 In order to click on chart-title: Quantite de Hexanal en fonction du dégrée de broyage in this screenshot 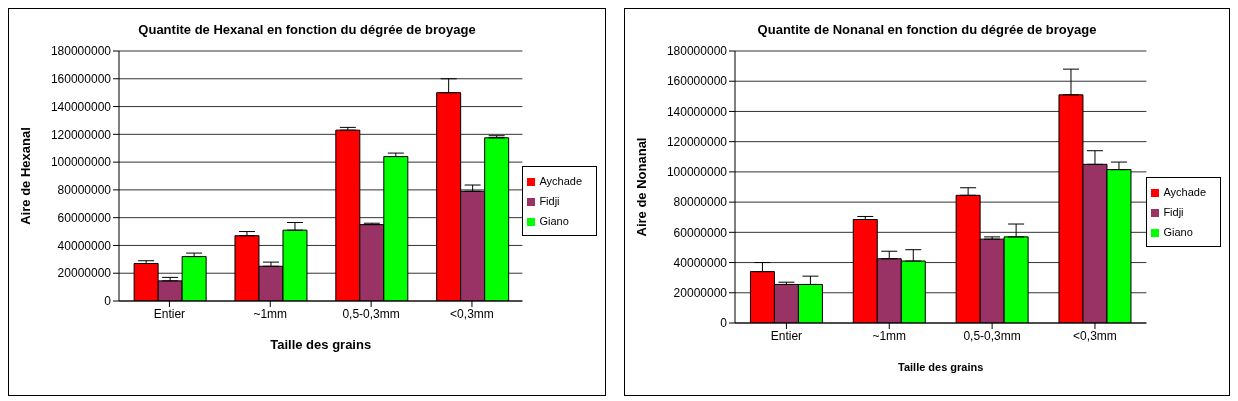, I will do `click(307, 30)`.